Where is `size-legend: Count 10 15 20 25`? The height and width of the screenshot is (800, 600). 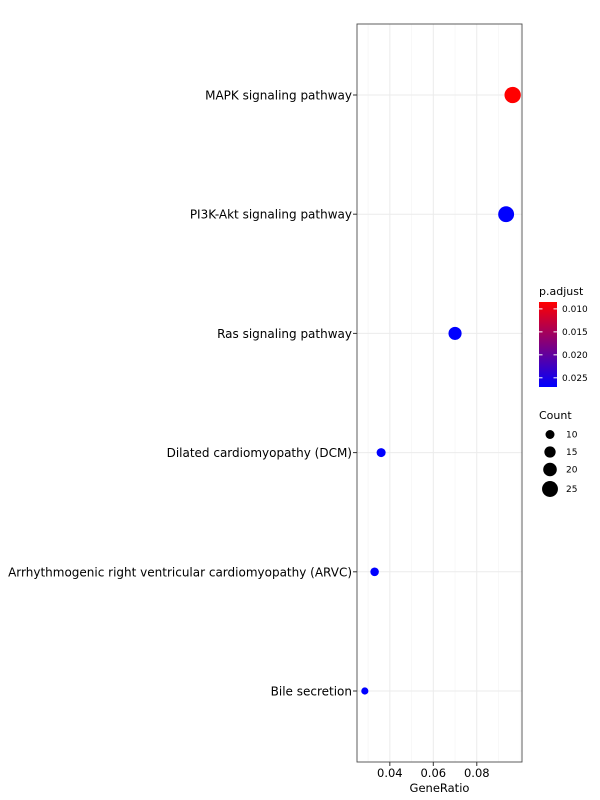
size-legend: Count 10 15 20 25 is located at coordinates (558, 453).